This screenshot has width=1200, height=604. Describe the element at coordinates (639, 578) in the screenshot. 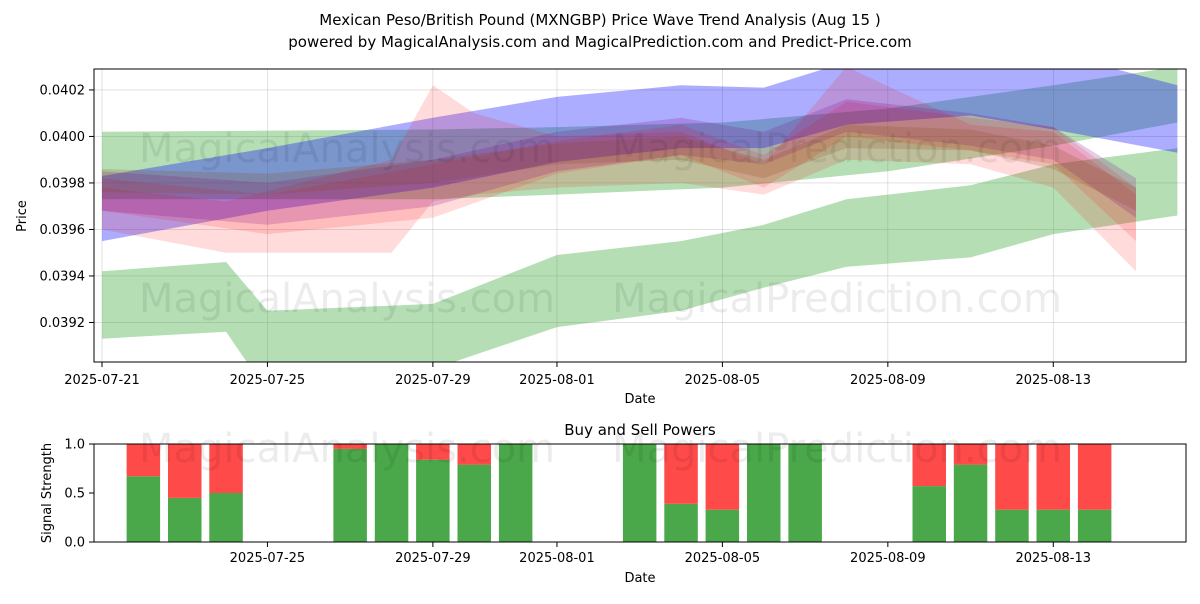

I see `signal-x-axis-label: Date` at that location.